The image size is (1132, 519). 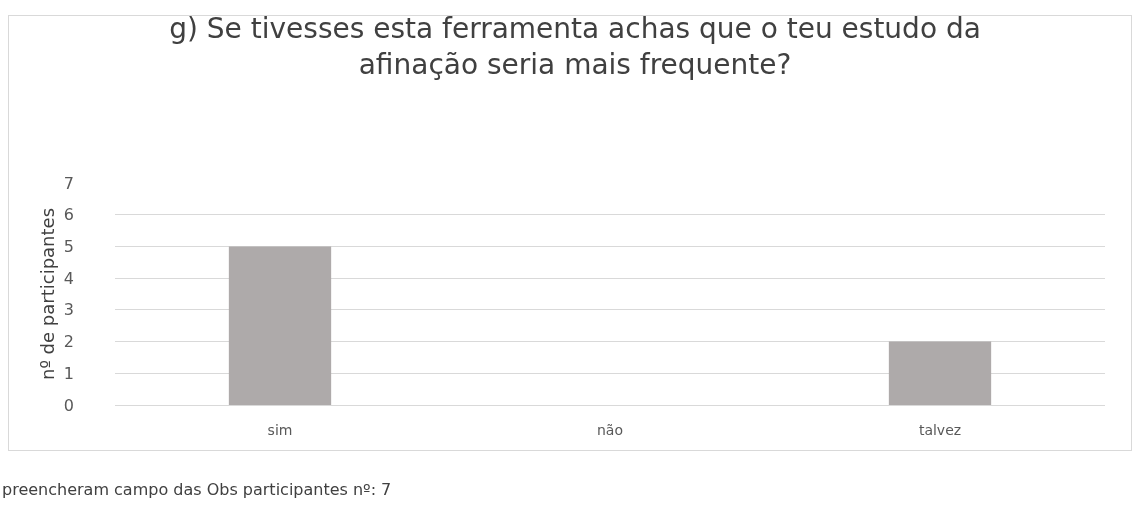 What do you see at coordinates (610, 429) in the screenshot?
I see `x-tick-label: não` at bounding box center [610, 429].